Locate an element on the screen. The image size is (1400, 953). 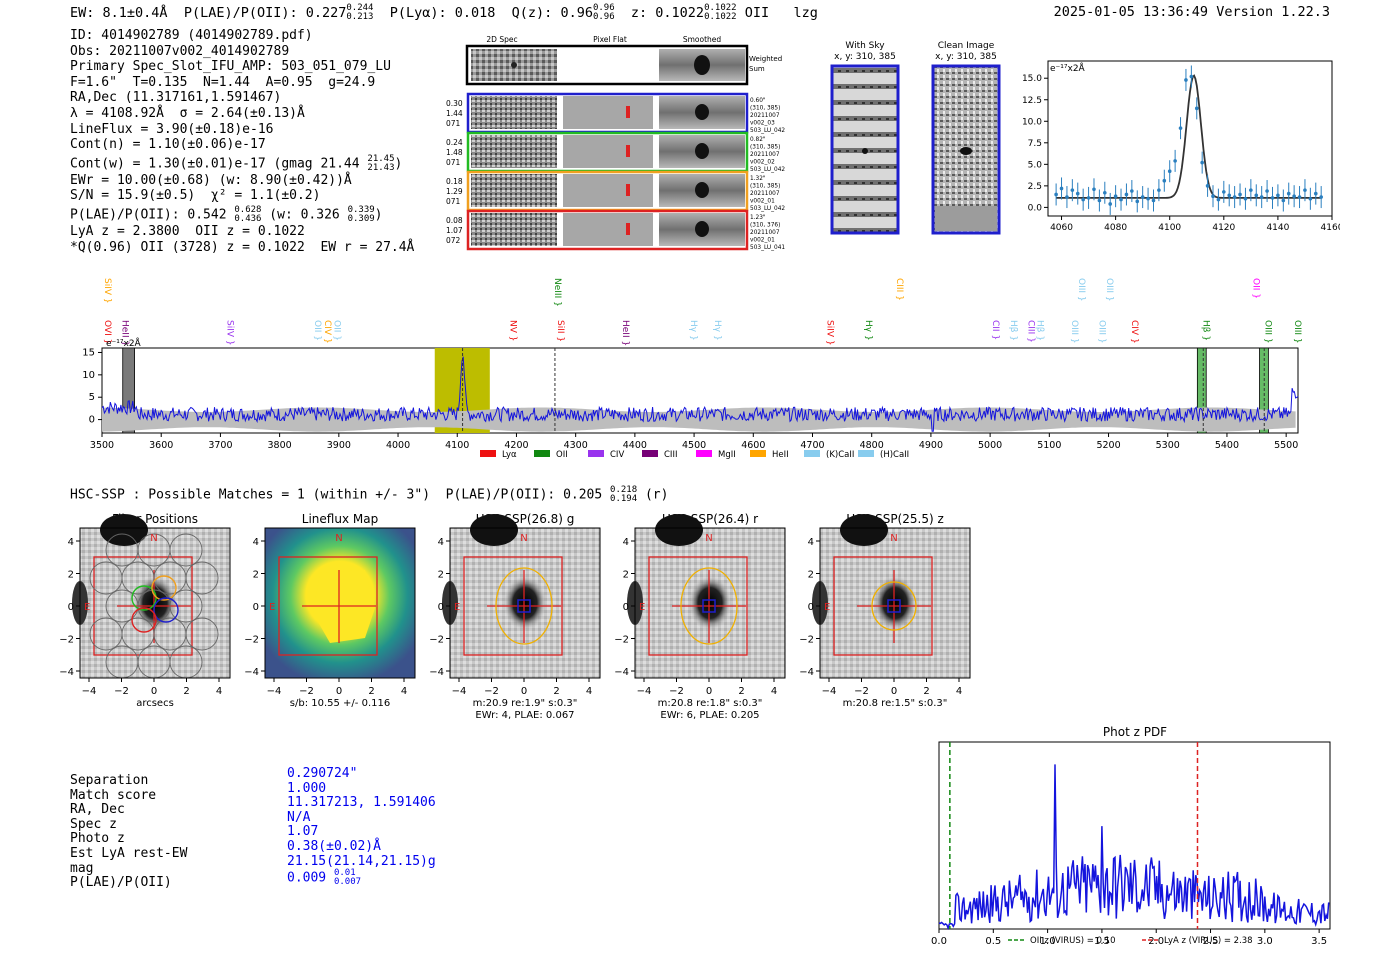
header-qz-hi: 0.96 is located at coordinates (603, 8).